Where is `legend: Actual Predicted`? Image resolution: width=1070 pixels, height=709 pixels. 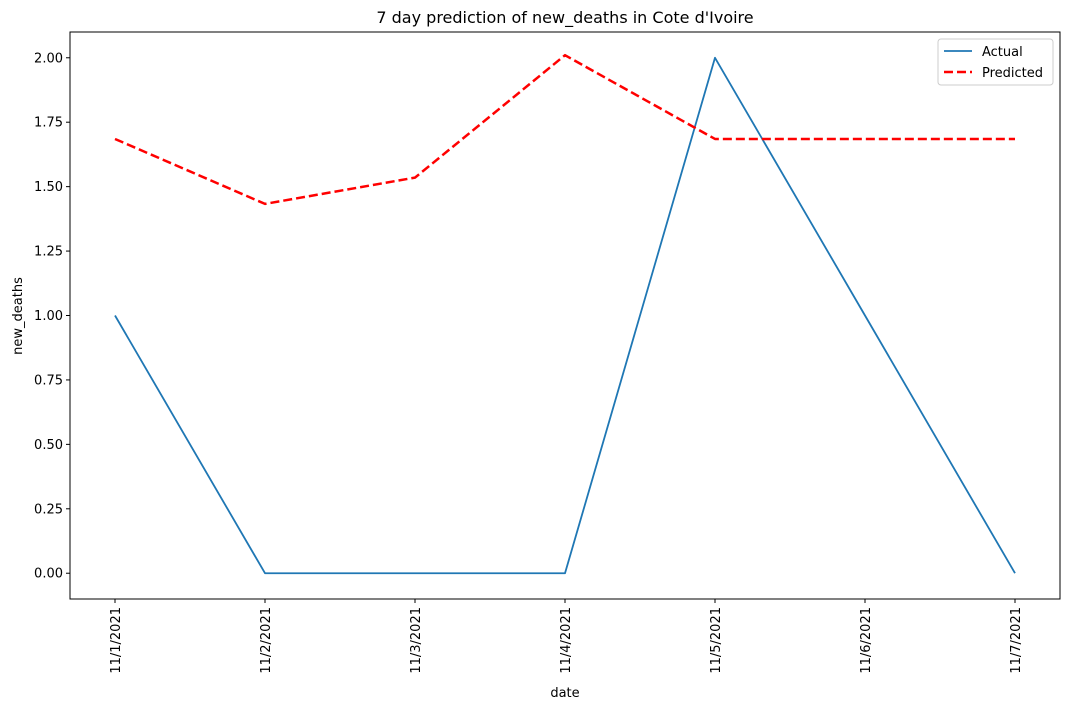
legend: Actual Predicted is located at coordinates (995, 62).